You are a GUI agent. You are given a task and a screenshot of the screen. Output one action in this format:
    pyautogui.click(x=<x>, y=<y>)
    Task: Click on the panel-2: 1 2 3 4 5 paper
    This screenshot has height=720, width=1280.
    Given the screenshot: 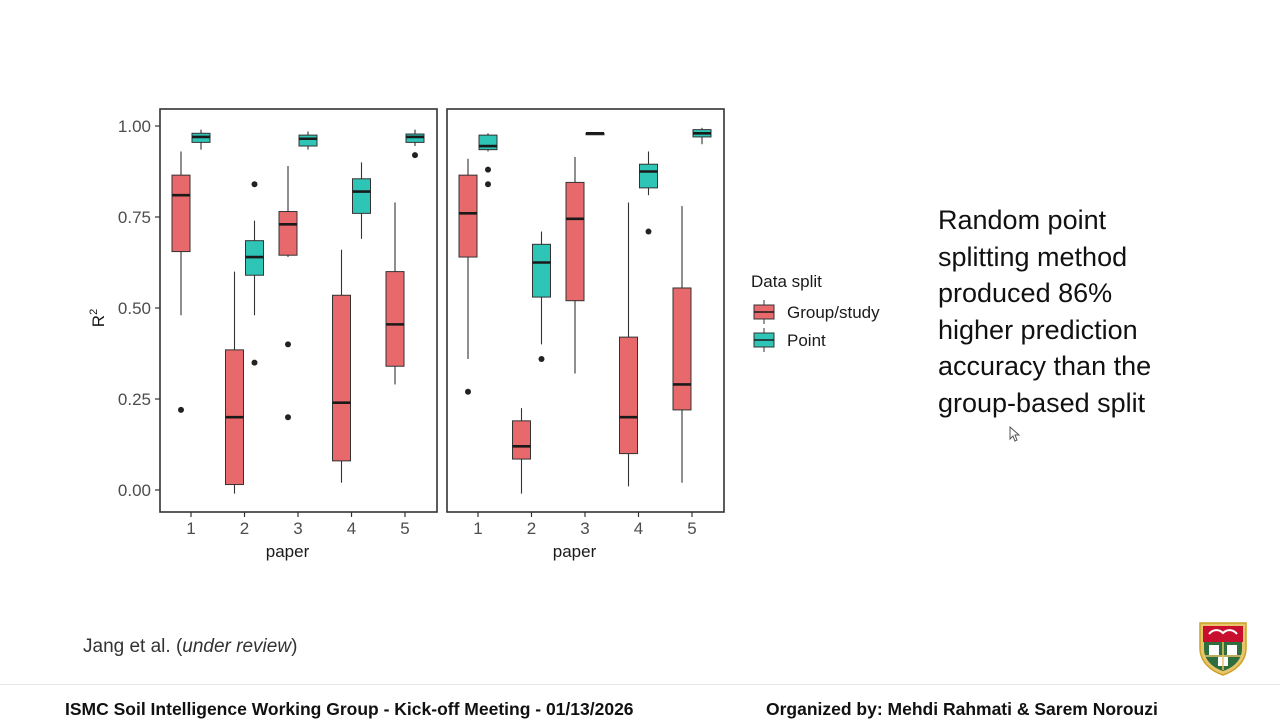 What is the action you would take?
    pyautogui.click(x=585, y=334)
    